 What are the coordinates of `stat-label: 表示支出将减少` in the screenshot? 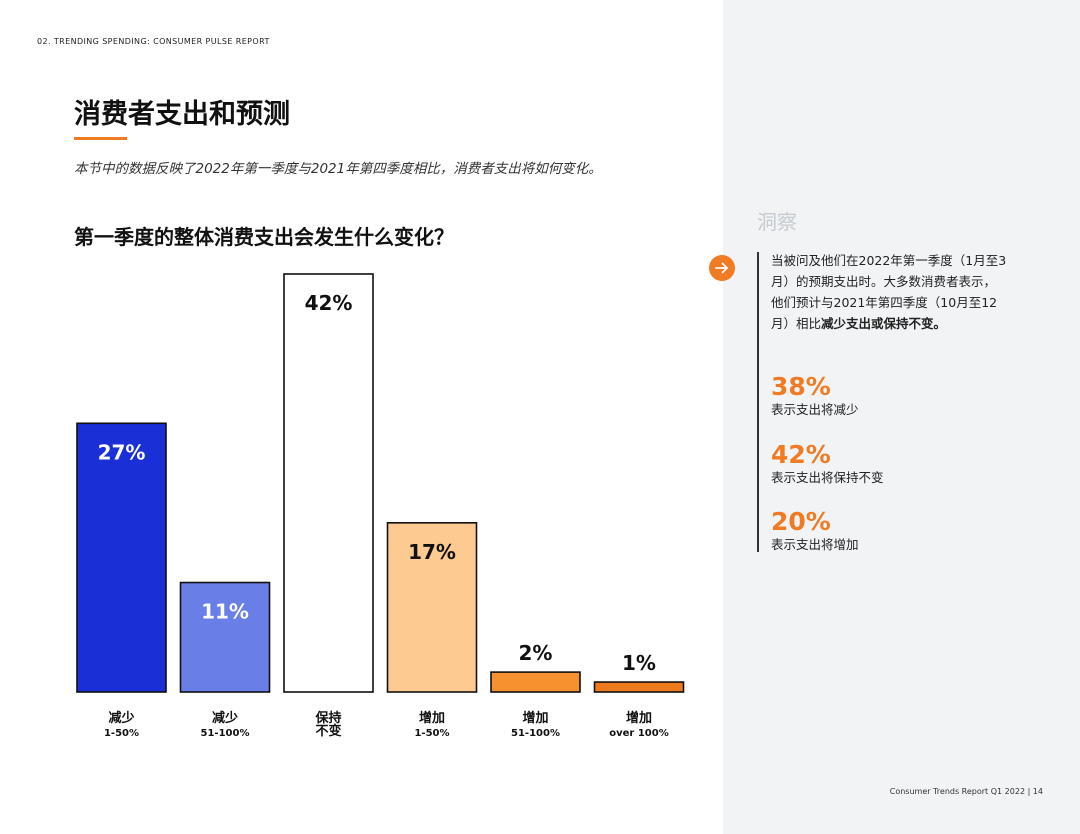 It's located at (815, 409).